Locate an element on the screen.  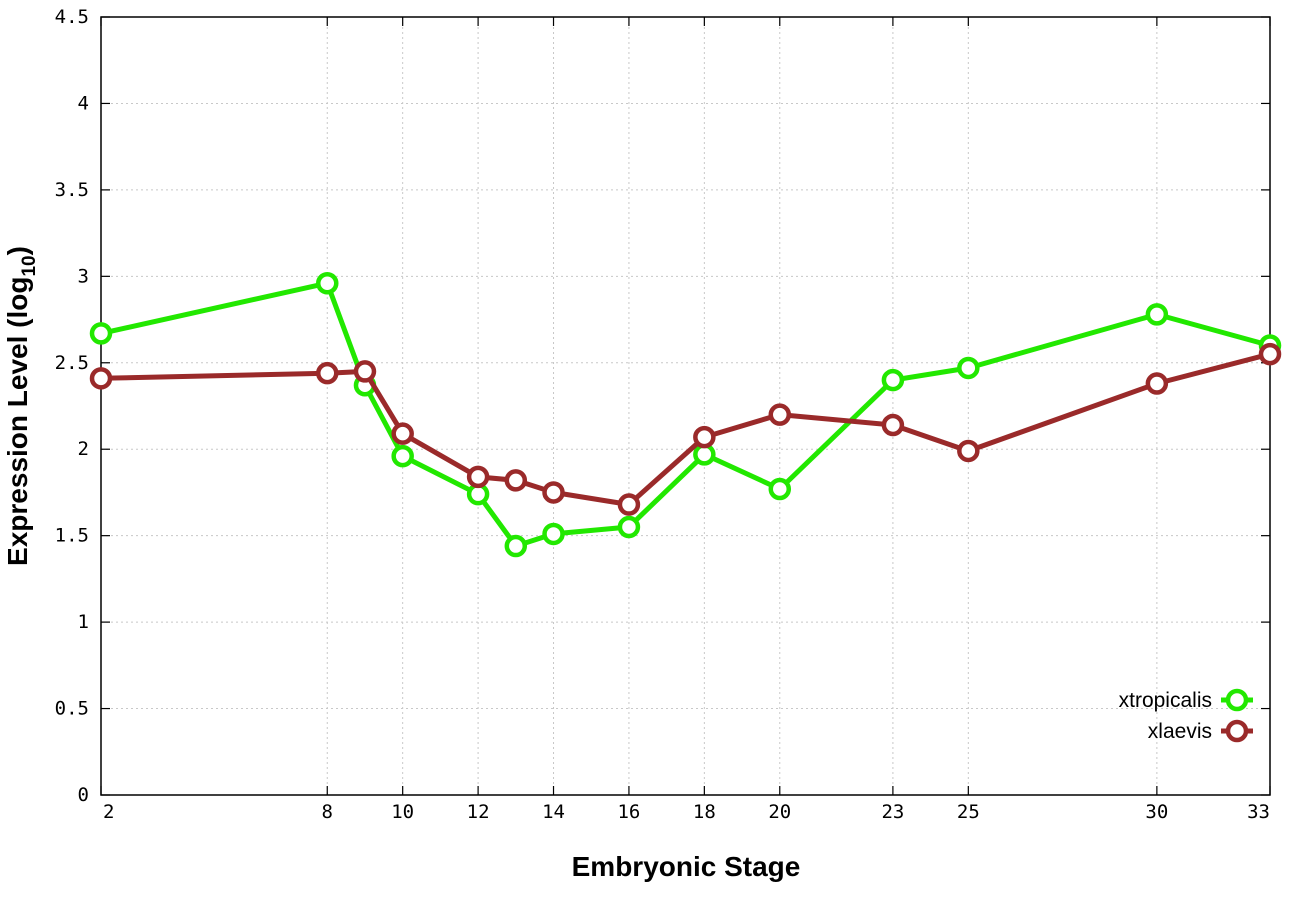
legend-label: xlaevis is located at coordinates (1180, 731).